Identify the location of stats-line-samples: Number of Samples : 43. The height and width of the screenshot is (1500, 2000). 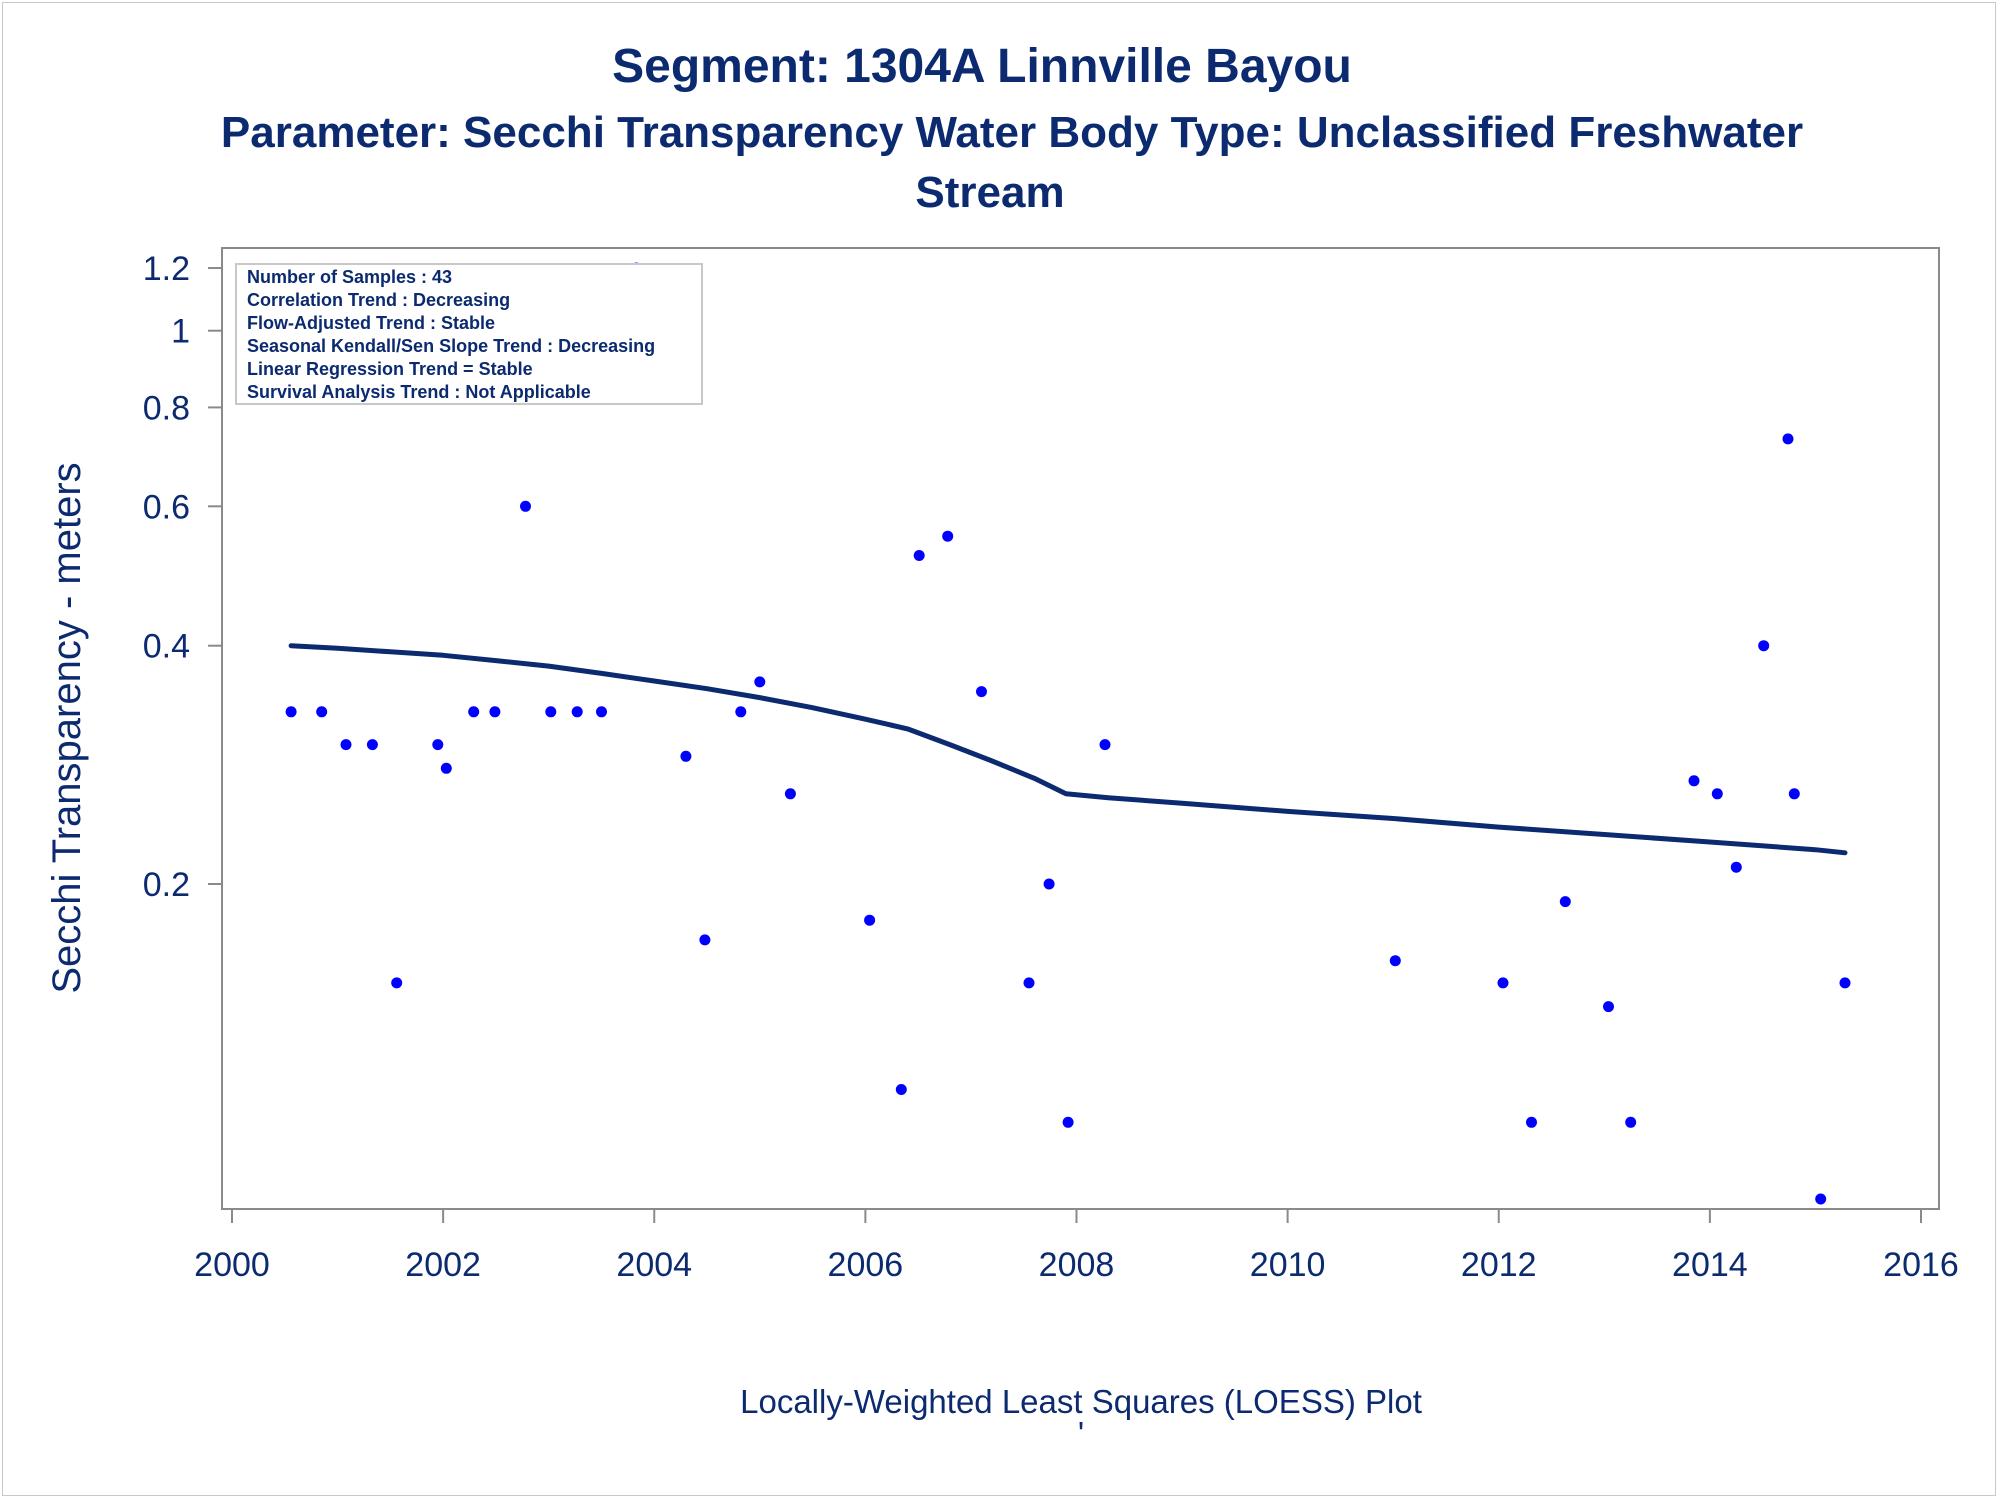
(349, 277).